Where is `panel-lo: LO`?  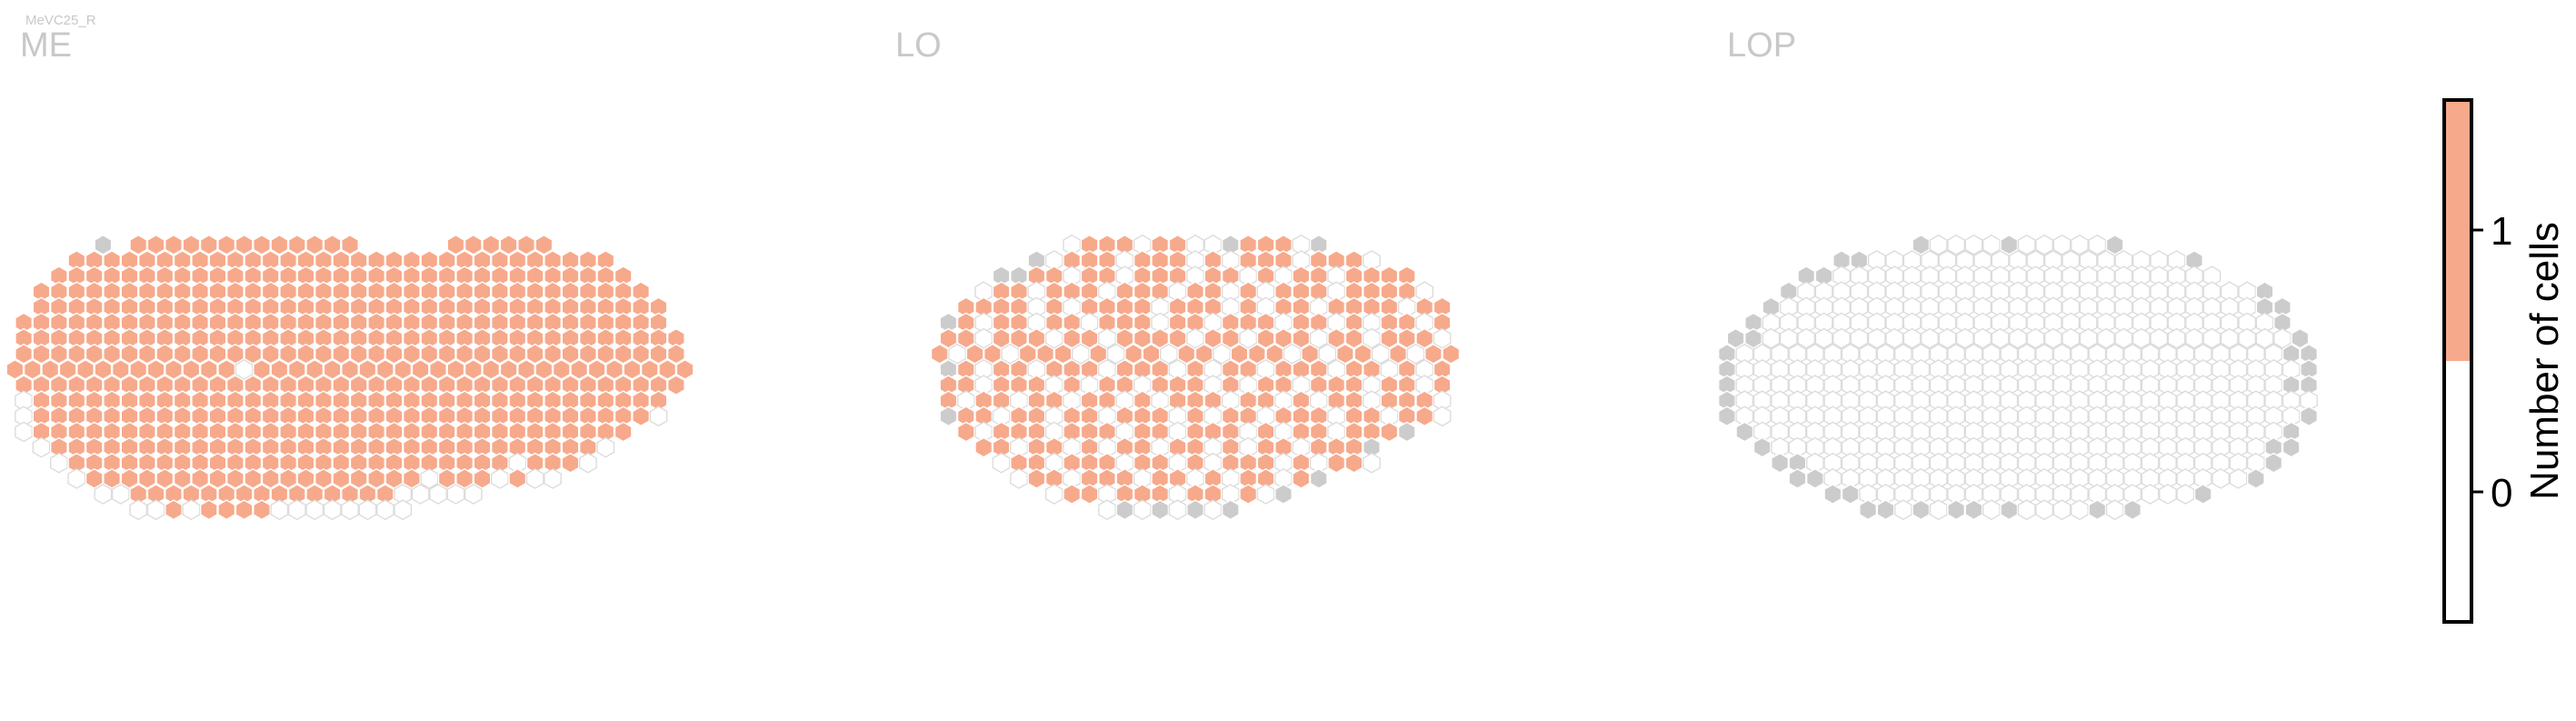 panel-lo: LO is located at coordinates (1177, 272).